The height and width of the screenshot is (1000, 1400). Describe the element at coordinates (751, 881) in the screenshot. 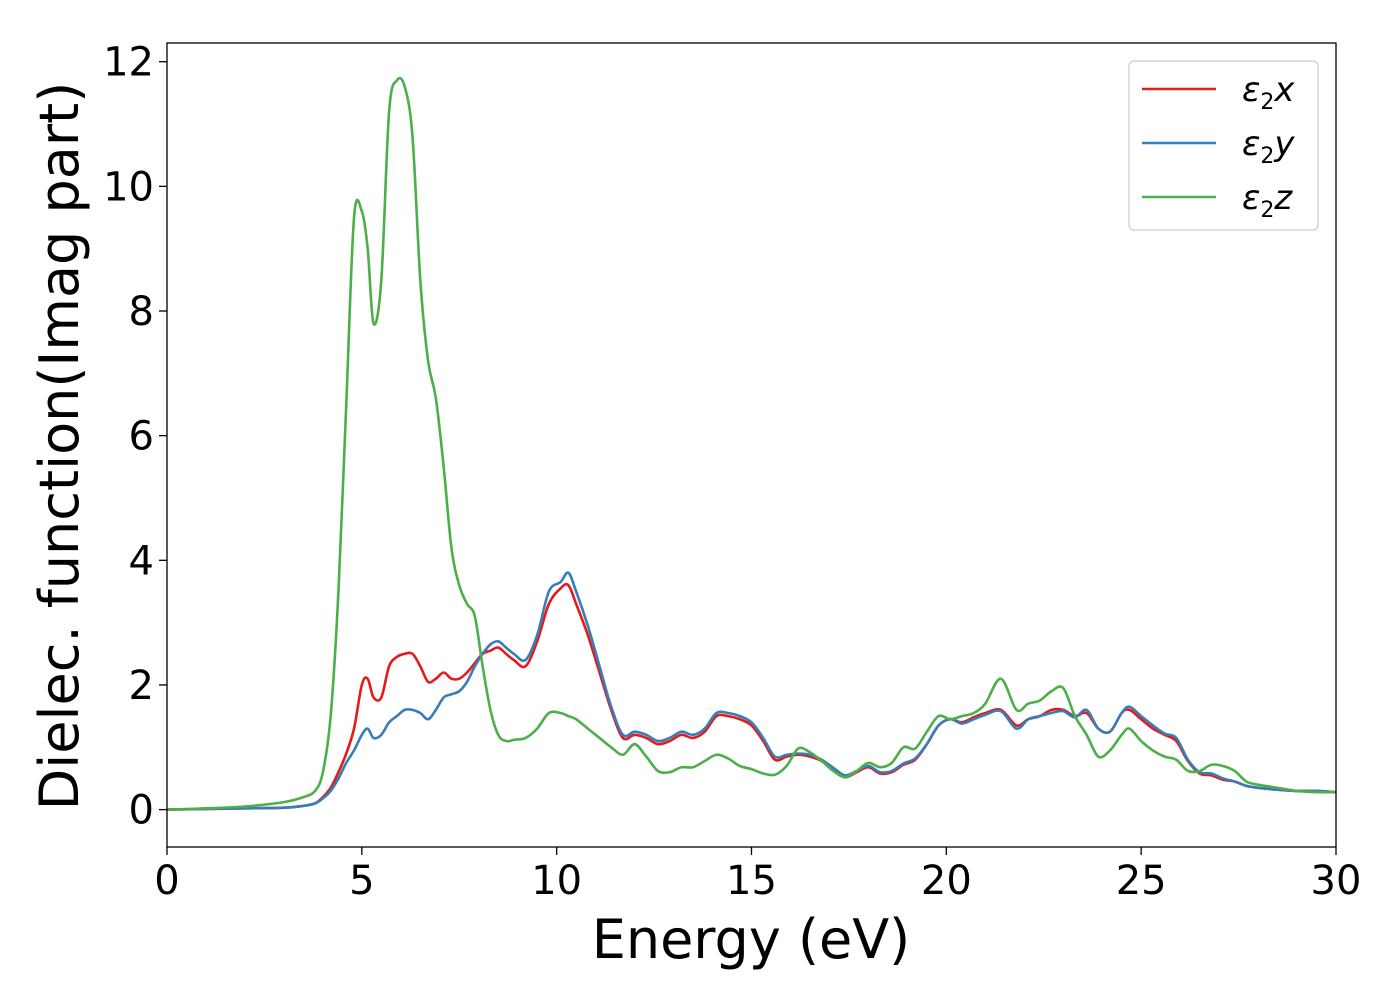

I see `x-tick-label: 15` at that location.